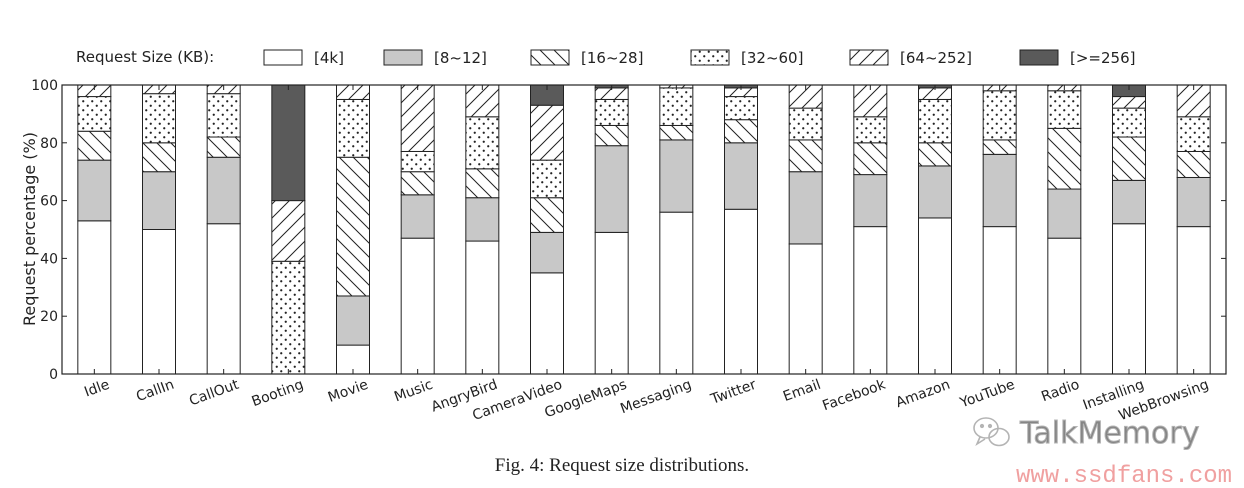 This screenshot has height=488, width=1244. I want to click on bar-segment-callin-s0, so click(159, 302).